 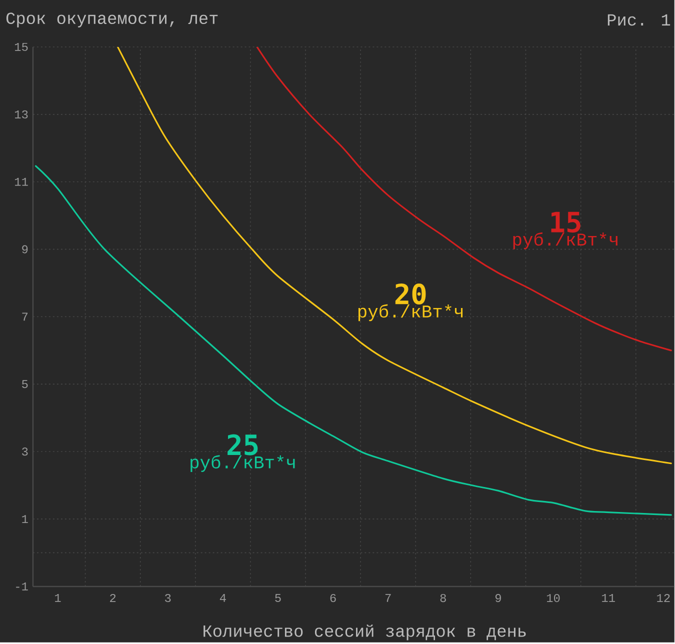 What do you see at coordinates (243, 445) in the screenshot?
I see `series-label: 25` at bounding box center [243, 445].